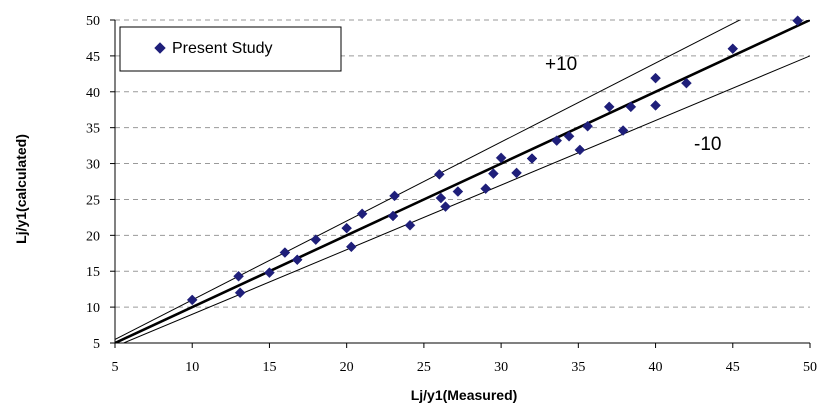 This screenshot has width=822, height=413. Describe the element at coordinates (733, 367) in the screenshot. I see `x-tick-label-45: 45` at that location.